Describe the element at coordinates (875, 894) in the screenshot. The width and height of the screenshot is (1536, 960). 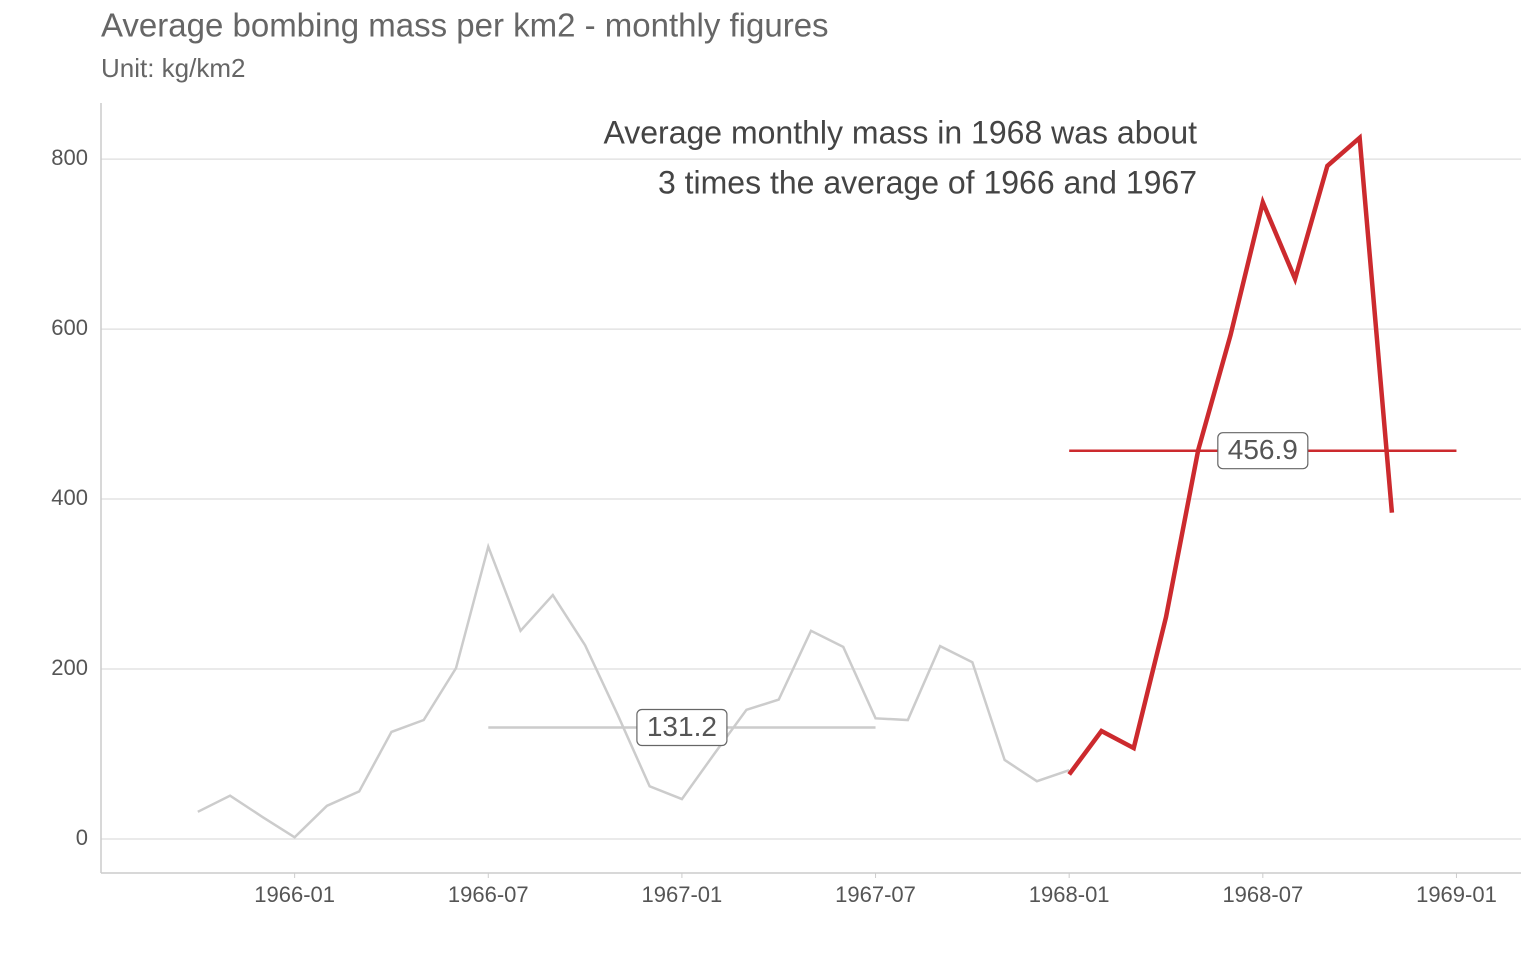
I see `x-tick-label: 1967-07` at that location.